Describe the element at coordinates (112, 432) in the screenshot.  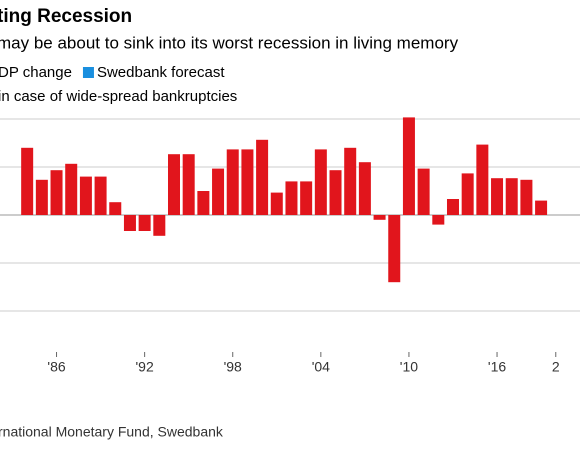
I see `source: rnational Monetary Fund, Swedbank` at that location.